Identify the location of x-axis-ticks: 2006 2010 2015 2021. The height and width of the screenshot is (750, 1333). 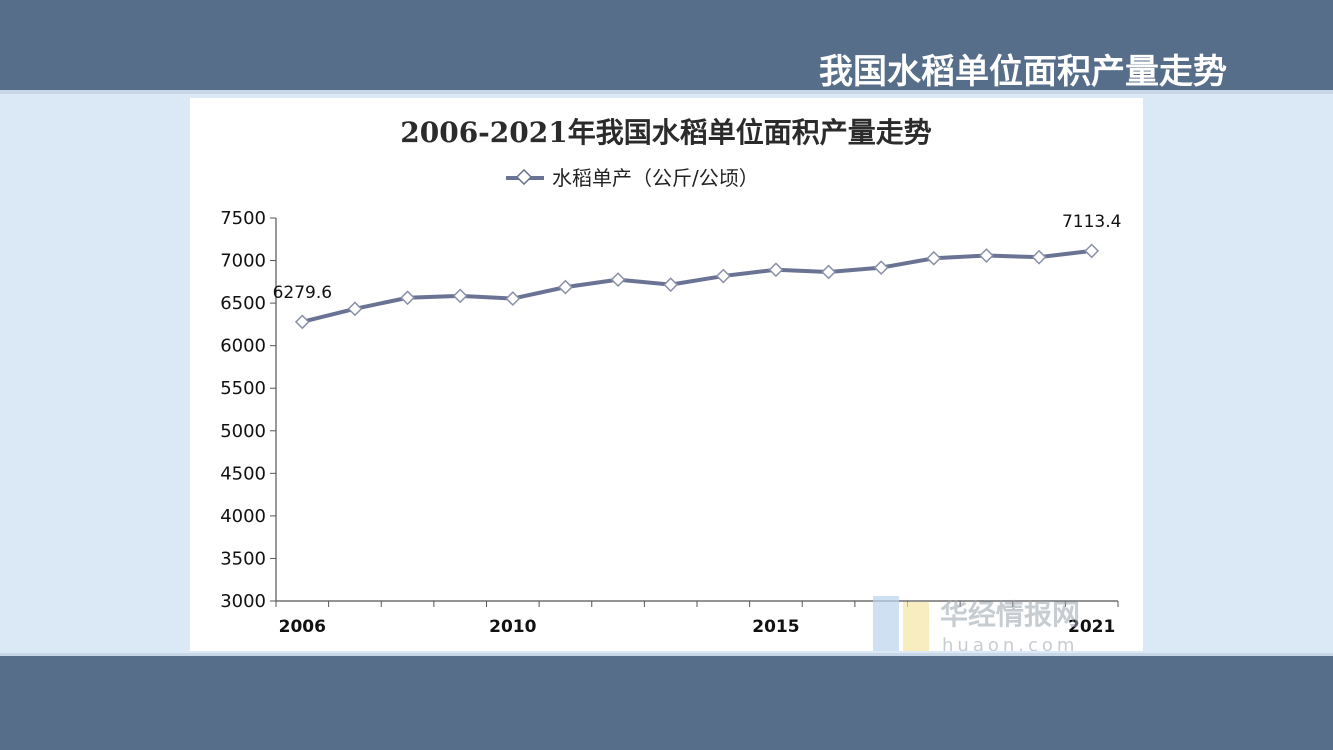
(697, 619).